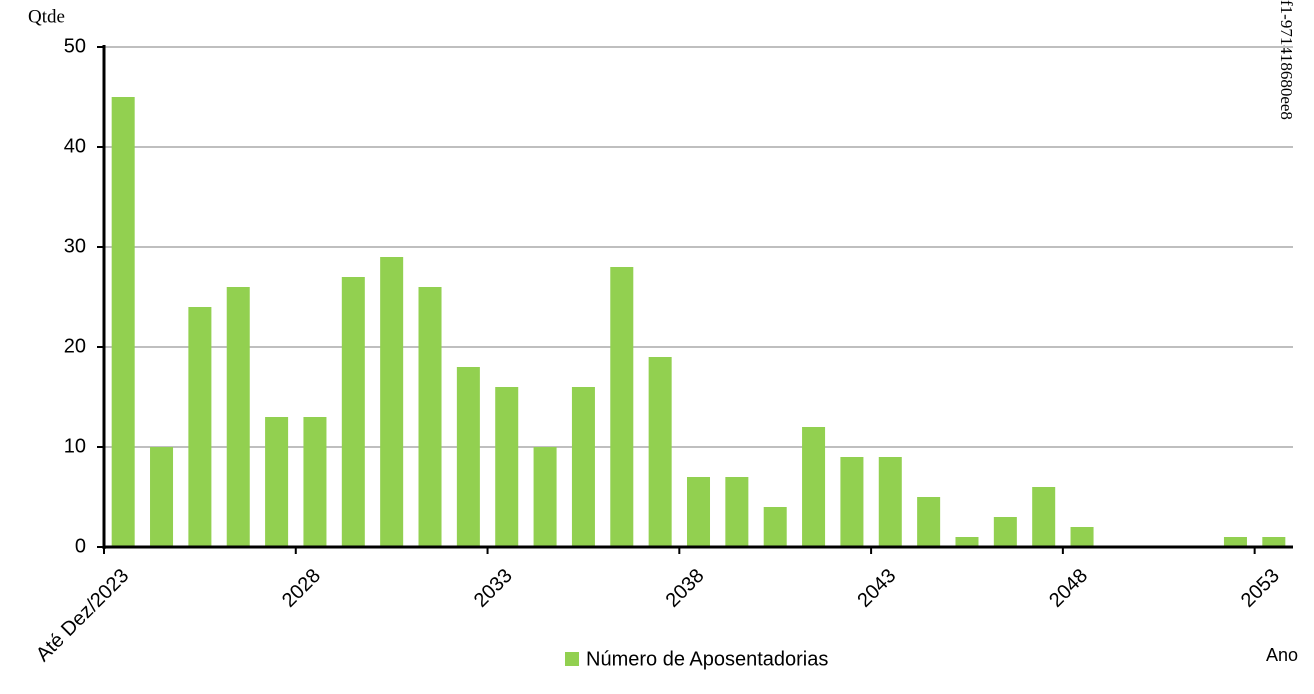 The width and height of the screenshot is (1314, 694). What do you see at coordinates (75, 46) in the screenshot?
I see `y-tick-label: 50` at bounding box center [75, 46].